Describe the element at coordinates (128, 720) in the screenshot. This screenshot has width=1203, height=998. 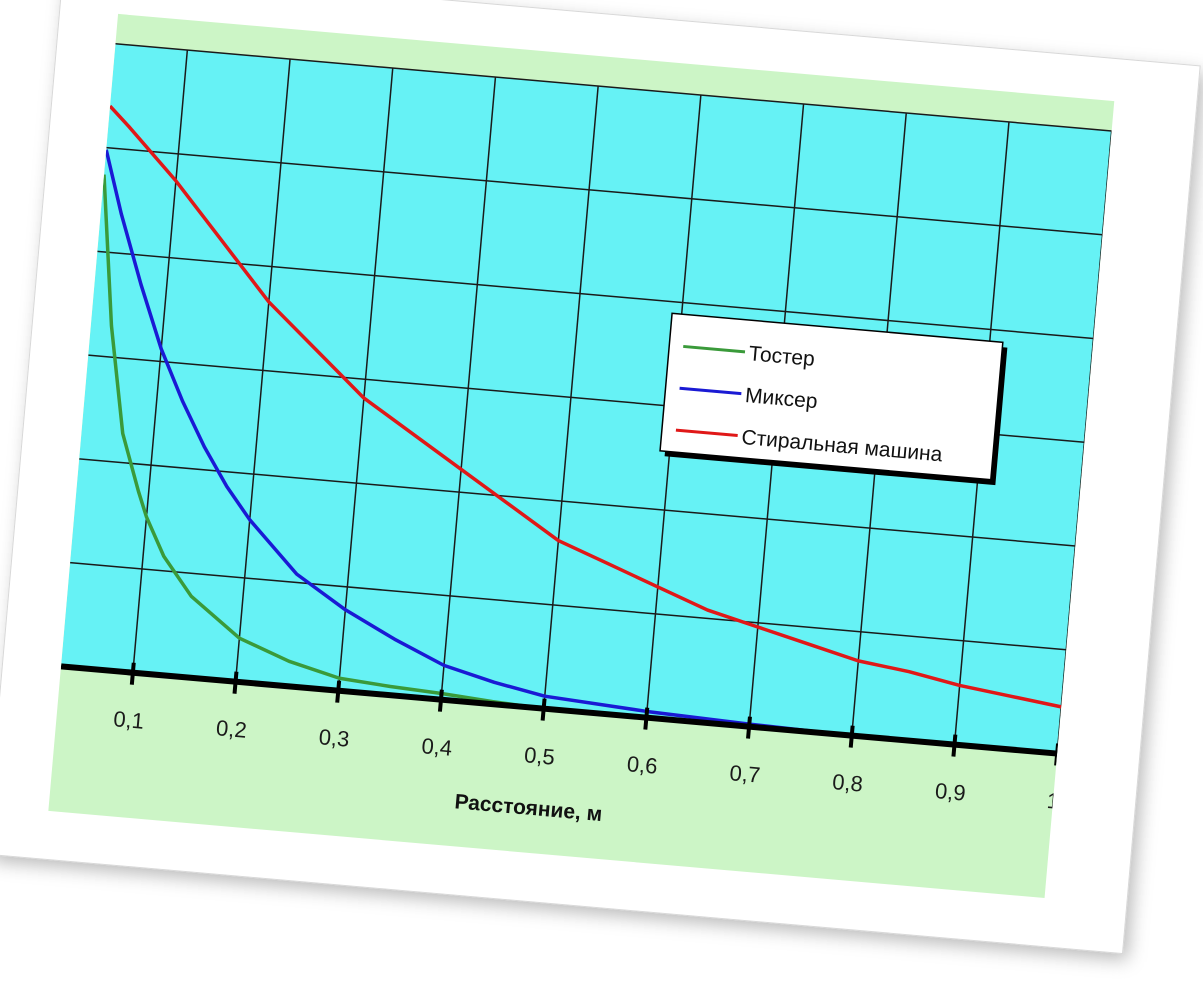
I see `x-tick-label-0: 0,1` at that location.